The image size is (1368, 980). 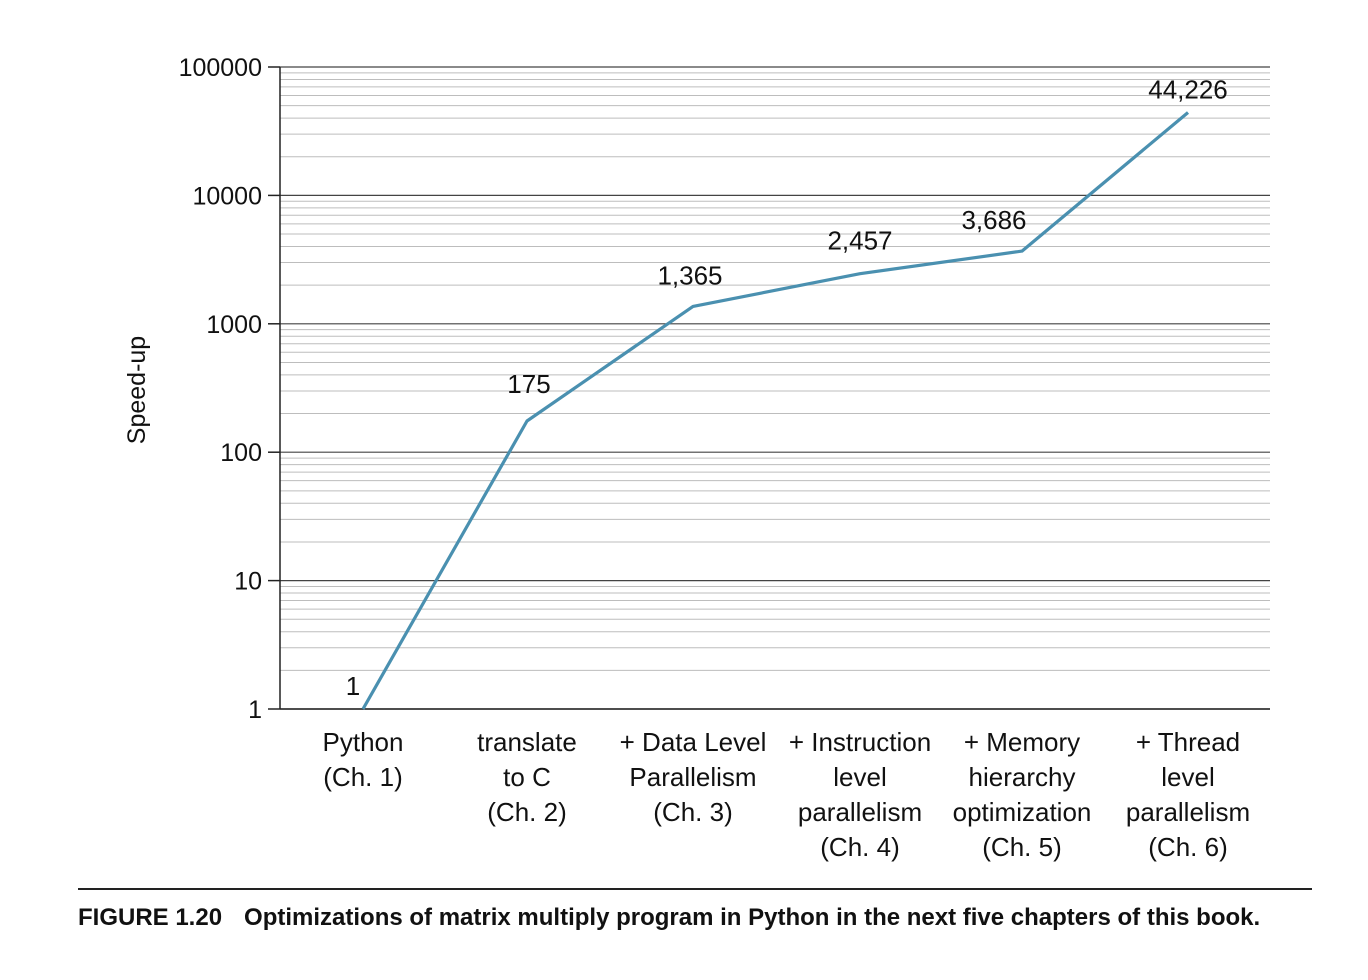 What do you see at coordinates (859, 847) in the screenshot?
I see `category-label: (Ch. 4)` at bounding box center [859, 847].